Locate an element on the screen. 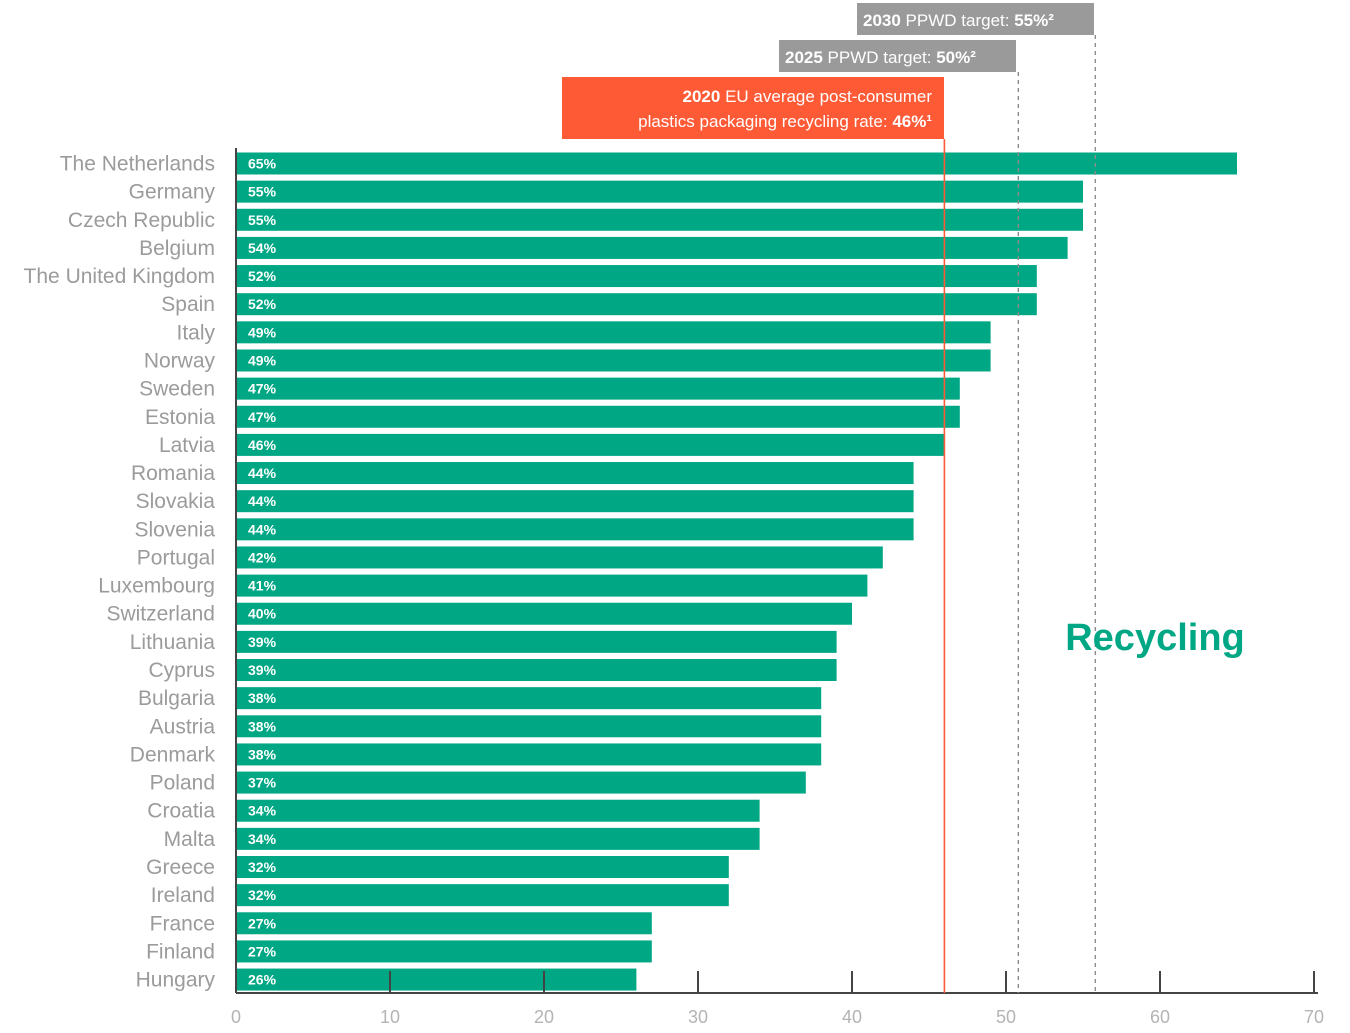 The image size is (1350, 1033). category-label-czech-republic: Czech Republic is located at coordinates (141, 220).